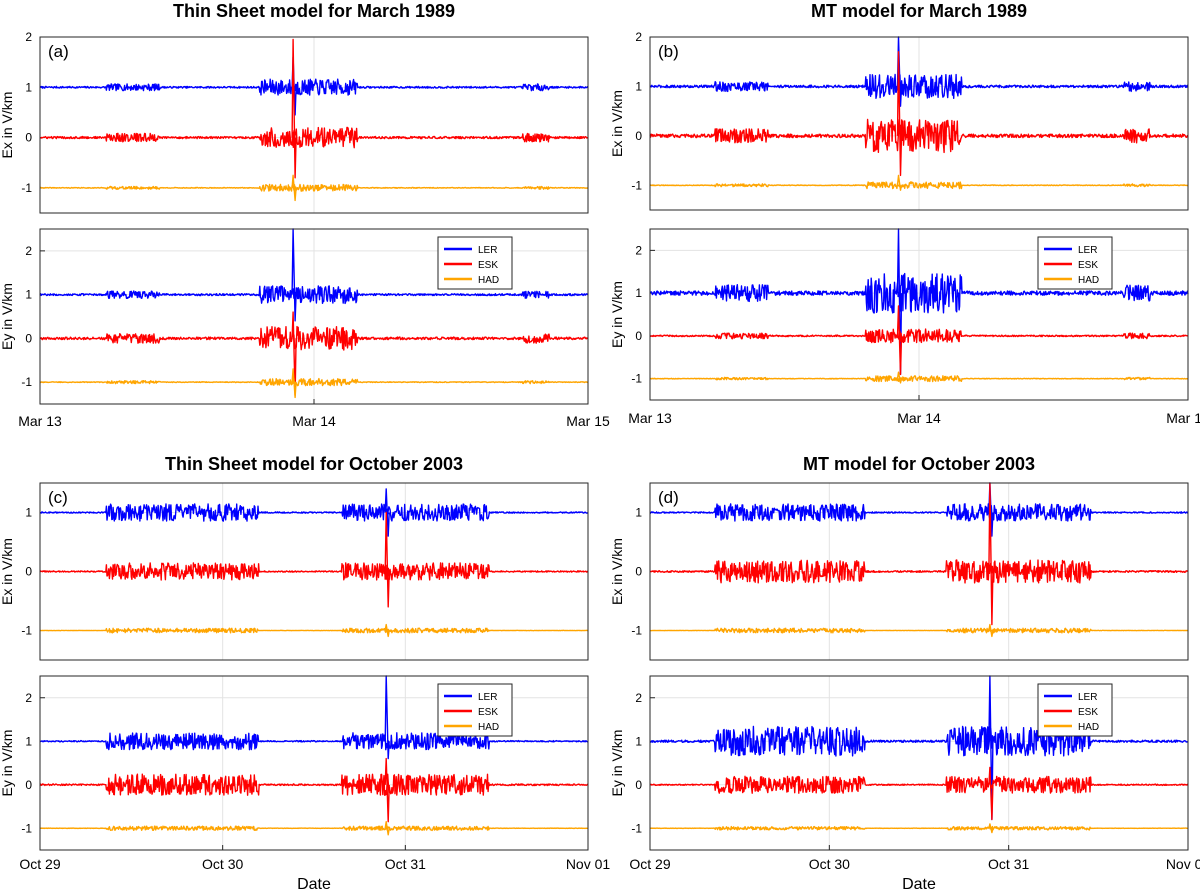 The image size is (1200, 894). I want to click on panel-title: Thin Sheet model for March 1989, so click(314, 11).